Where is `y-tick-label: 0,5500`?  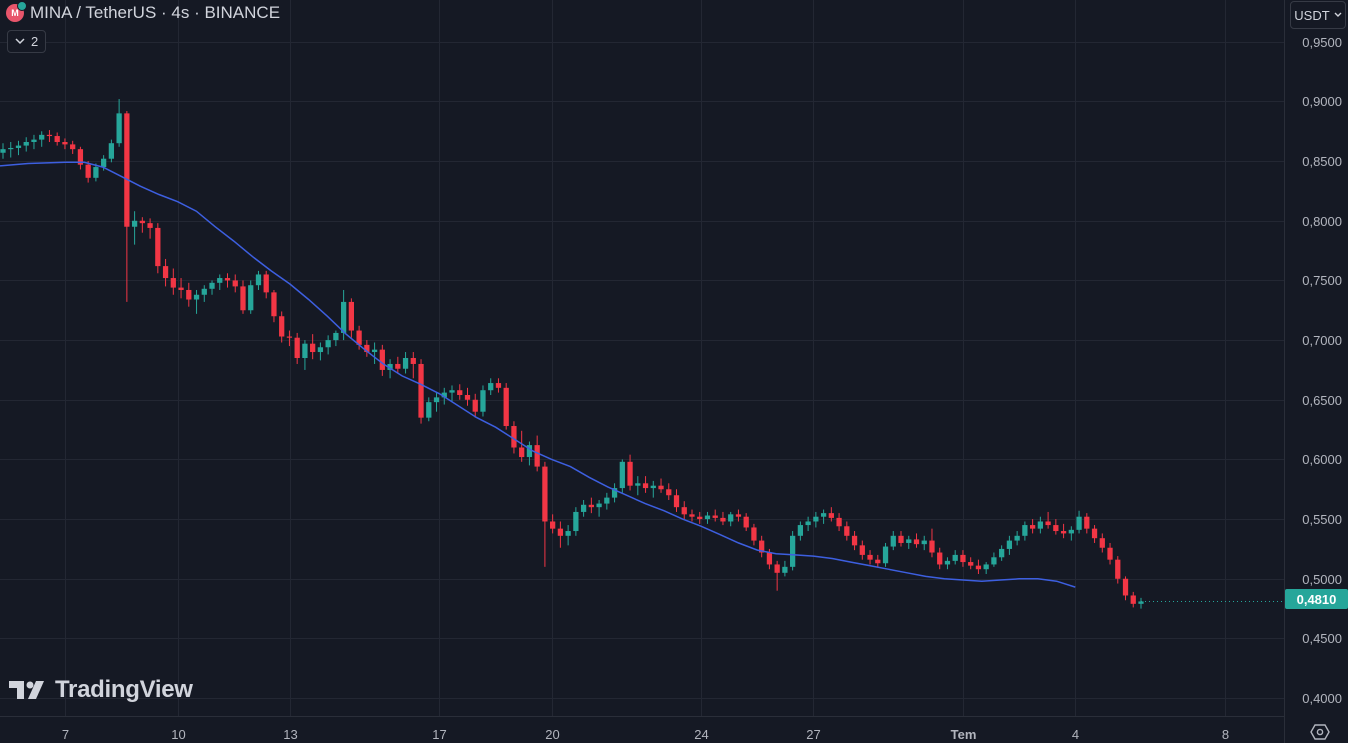 y-tick-label: 0,5500 is located at coordinates (1322, 519).